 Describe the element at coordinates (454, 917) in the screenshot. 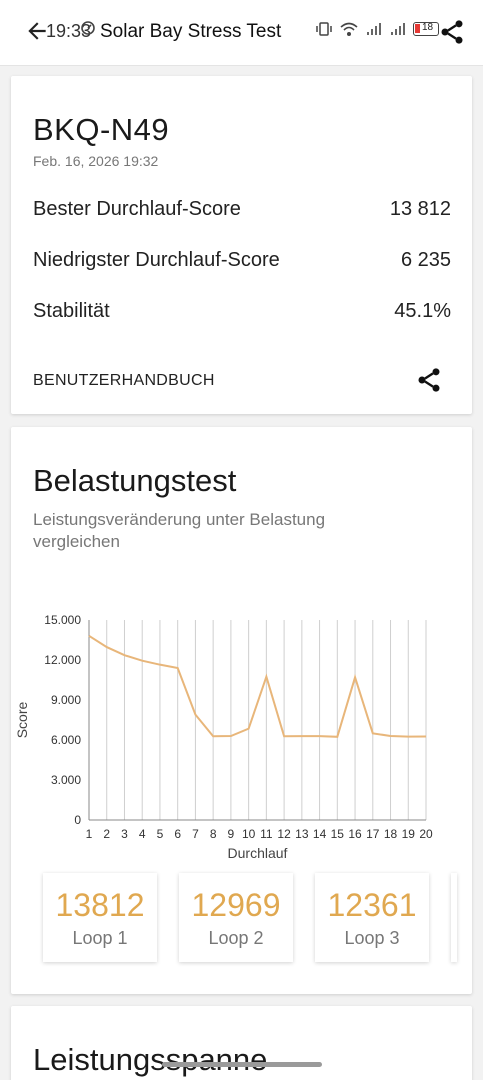

I see `loop-card-partial` at that location.